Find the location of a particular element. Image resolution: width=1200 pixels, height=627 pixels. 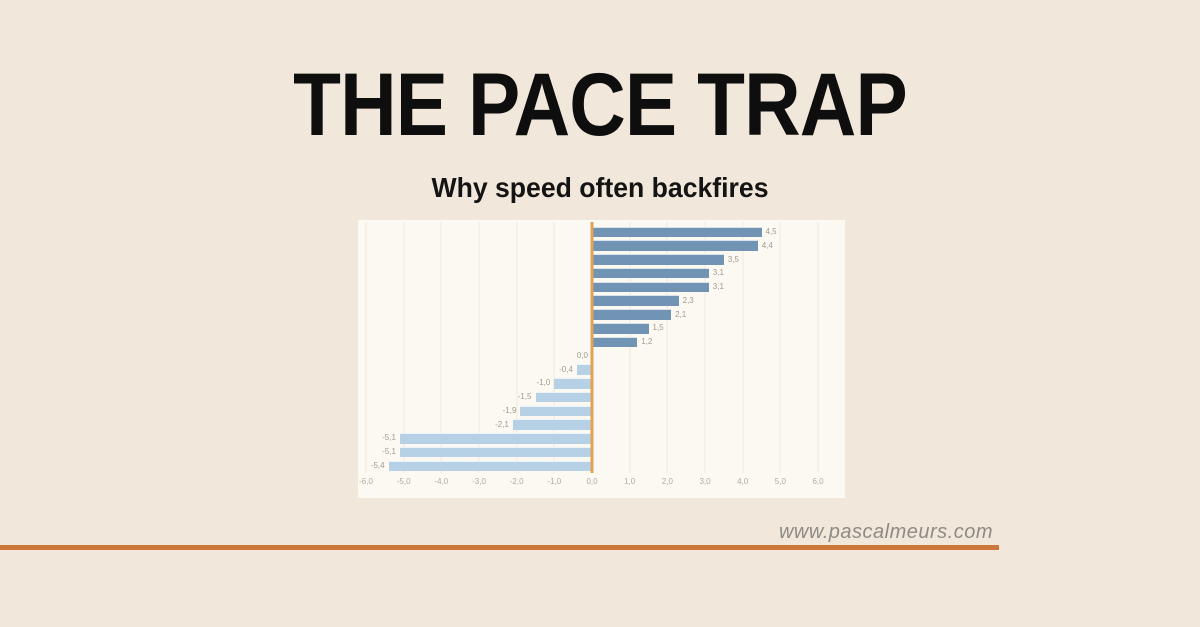

bar-row: 1,2 is located at coordinates (592, 342).